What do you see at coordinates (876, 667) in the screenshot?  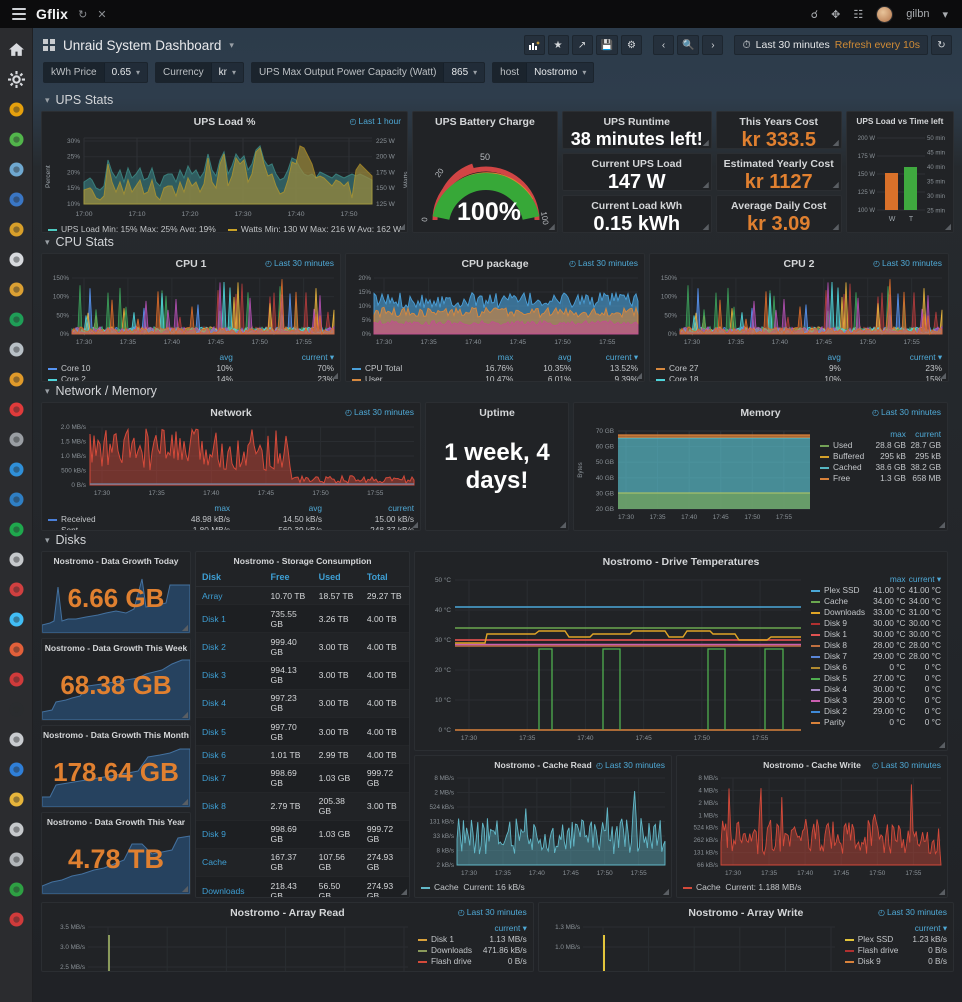 I see `legend-row: Disk 6 0 °C 0 °C` at bounding box center [876, 667].